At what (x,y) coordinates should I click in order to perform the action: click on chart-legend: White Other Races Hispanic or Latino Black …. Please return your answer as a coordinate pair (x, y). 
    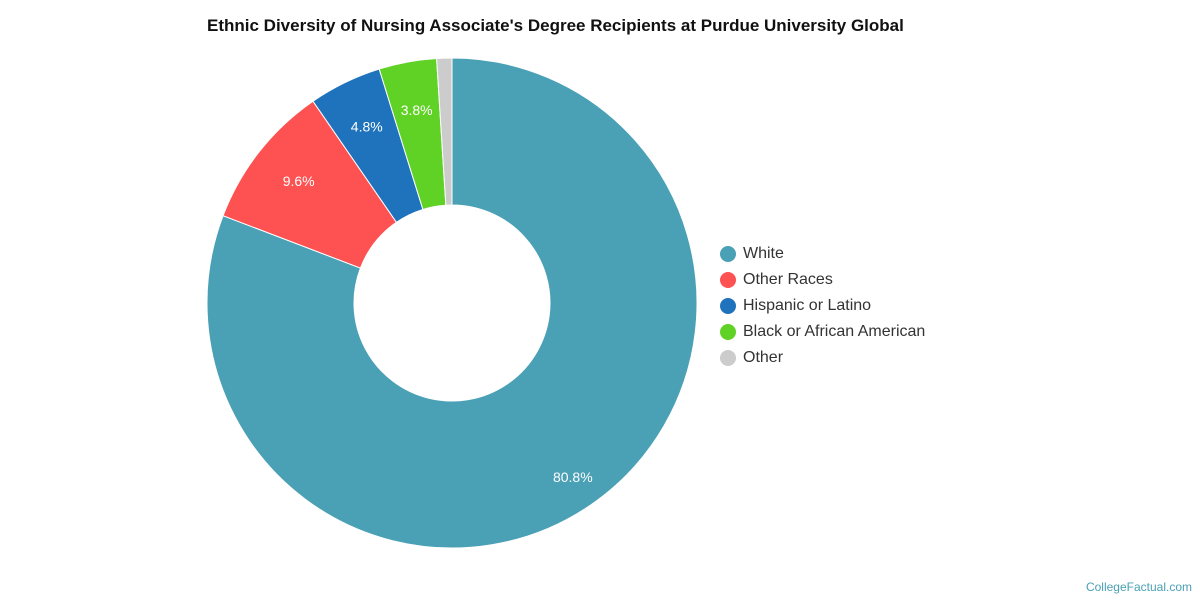
    Looking at the image, I should click on (822, 306).